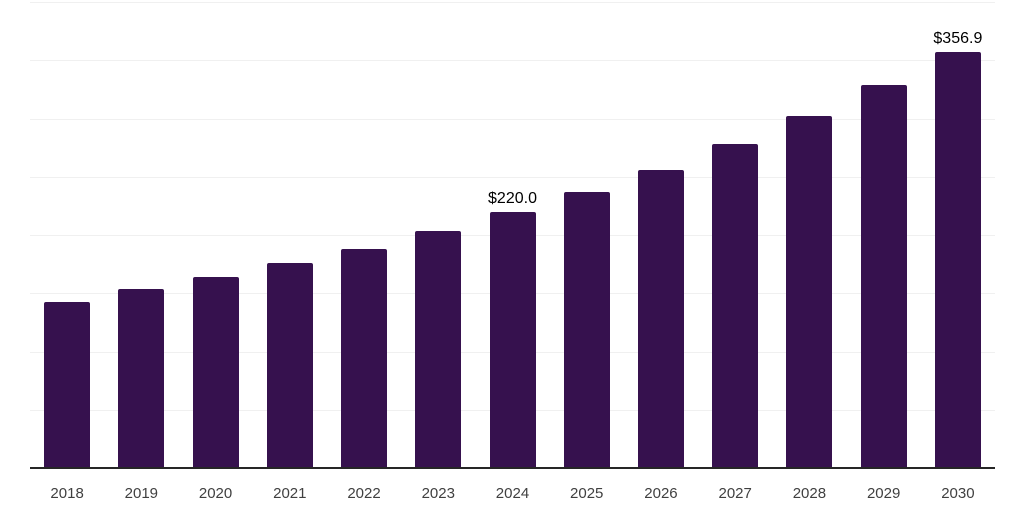  Describe the element at coordinates (67, 384) in the screenshot. I see `bar-2018` at that location.